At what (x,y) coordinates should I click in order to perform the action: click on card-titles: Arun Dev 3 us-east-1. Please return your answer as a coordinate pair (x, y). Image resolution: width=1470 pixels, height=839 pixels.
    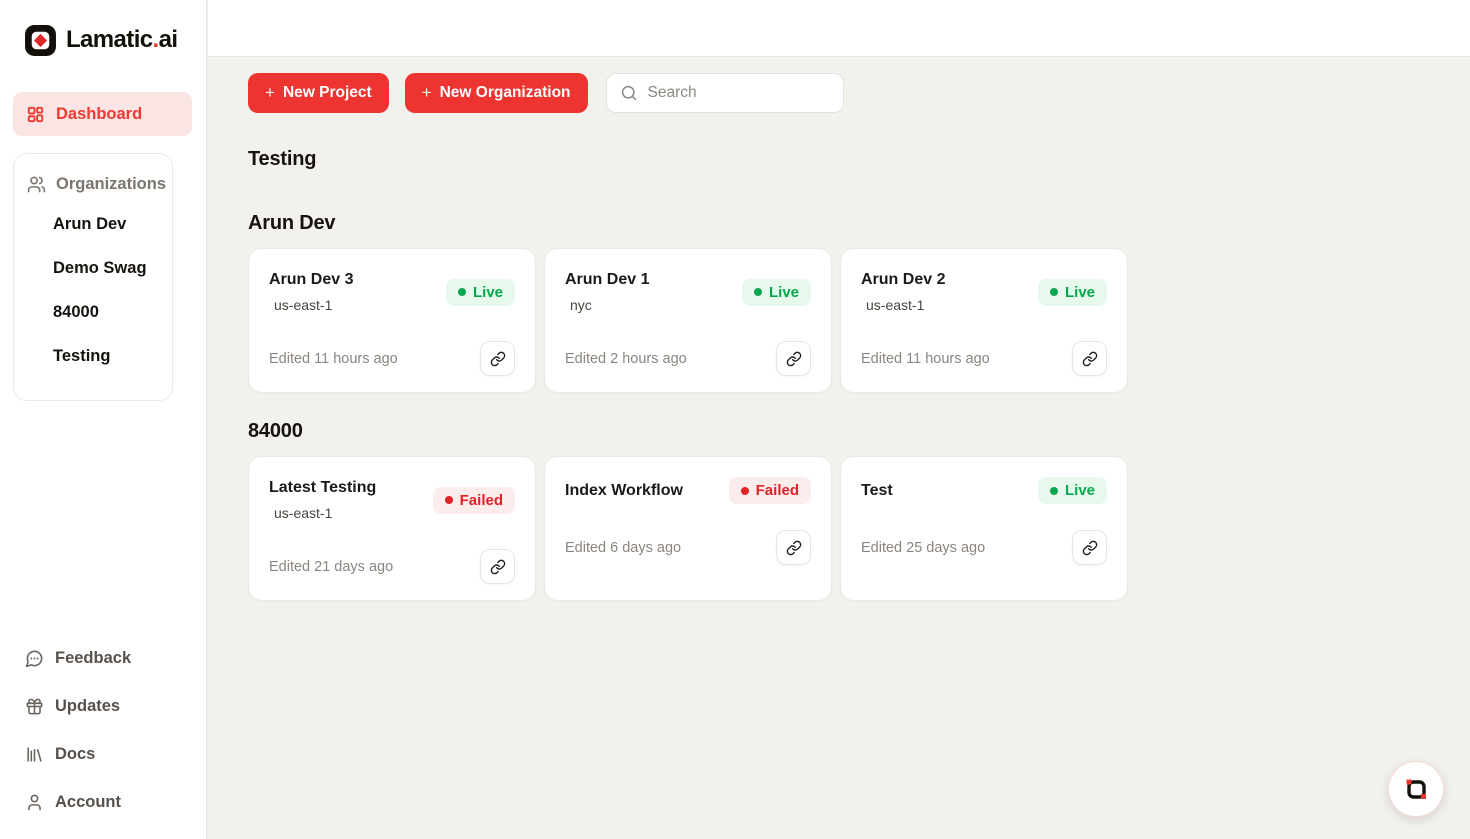
    Looking at the image, I should click on (311, 292).